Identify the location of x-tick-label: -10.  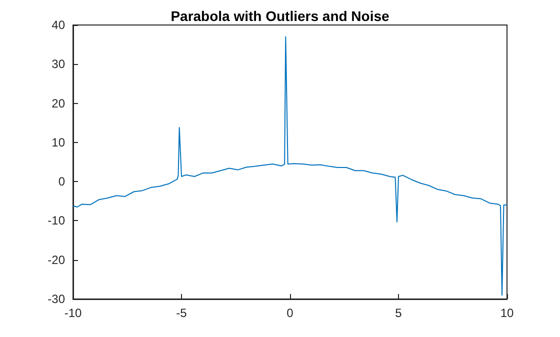
(73, 313).